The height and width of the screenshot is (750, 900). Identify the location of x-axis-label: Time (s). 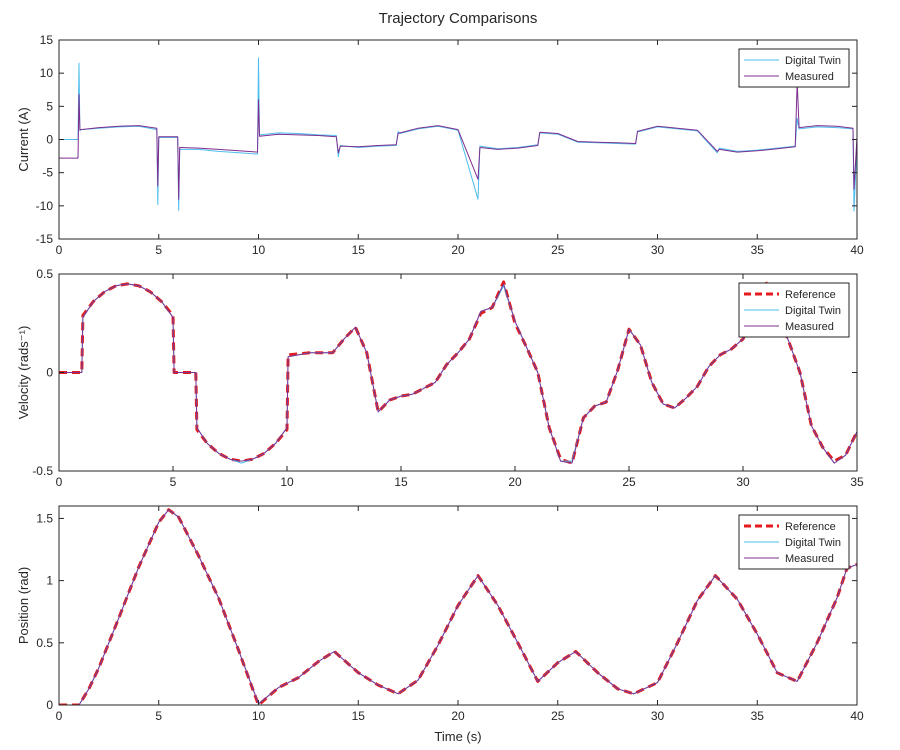
(457, 736).